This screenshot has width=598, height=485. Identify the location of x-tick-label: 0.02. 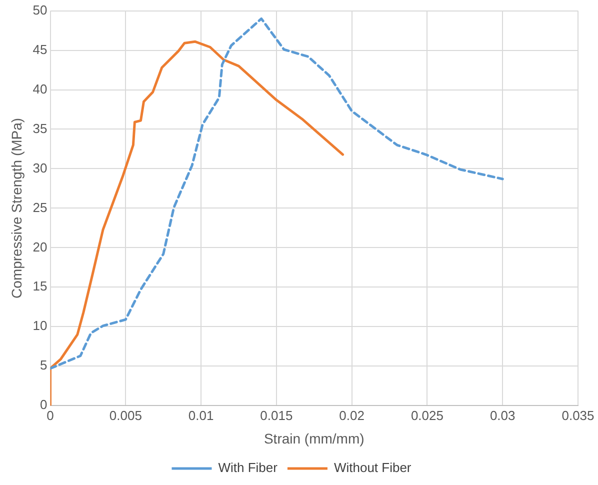
(351, 415).